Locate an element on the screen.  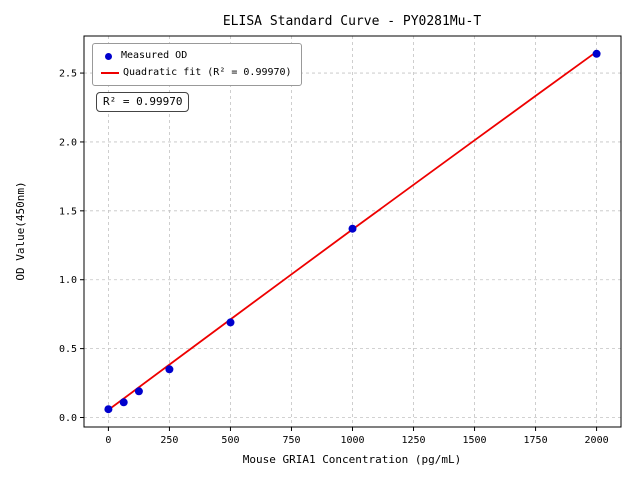
legend-item-measured-od: Measured OD is located at coordinates (196, 56).